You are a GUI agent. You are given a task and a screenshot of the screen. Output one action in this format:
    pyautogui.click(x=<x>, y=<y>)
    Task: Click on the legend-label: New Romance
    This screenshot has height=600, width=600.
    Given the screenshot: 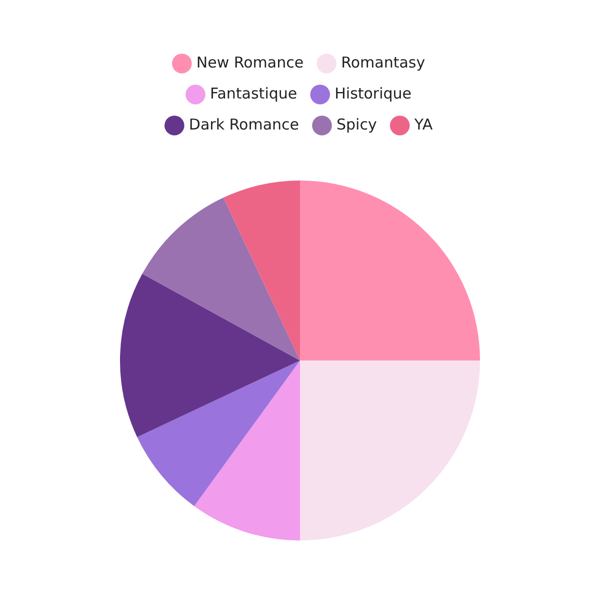 What is the action you would take?
    pyautogui.click(x=250, y=62)
    